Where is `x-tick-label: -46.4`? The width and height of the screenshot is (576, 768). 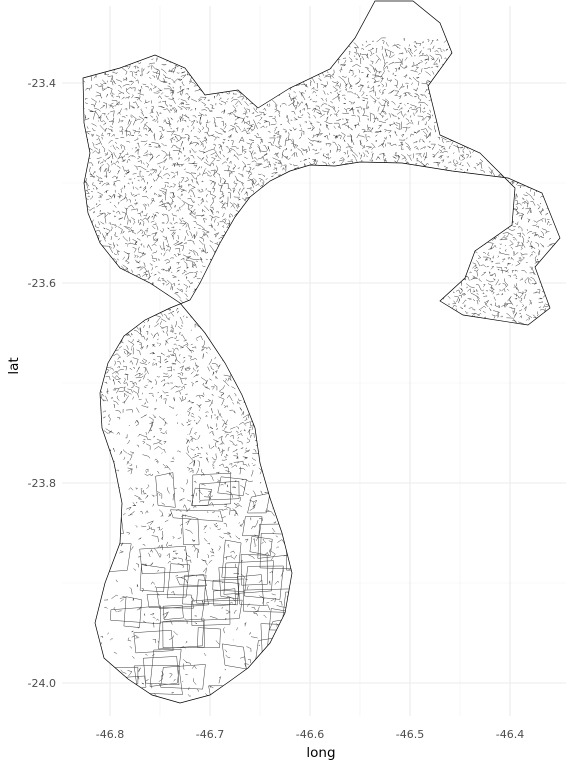 x-tick-label: -46.4 is located at coordinates (510, 734).